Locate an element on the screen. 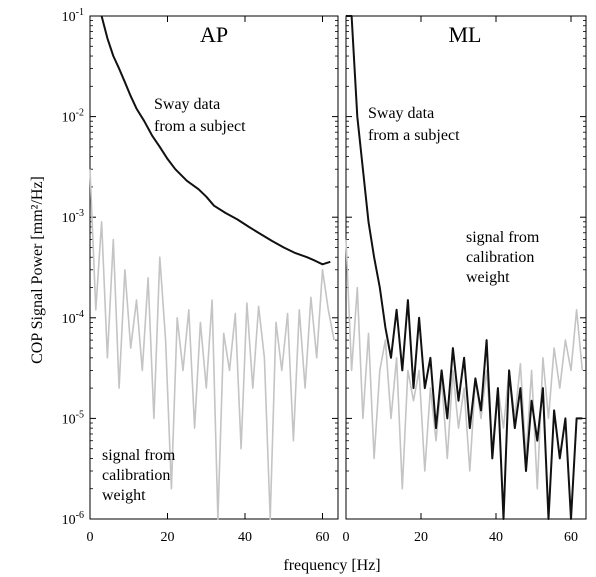  y-tick-label: 10⁻⁴ is located at coordinates (73, 318).